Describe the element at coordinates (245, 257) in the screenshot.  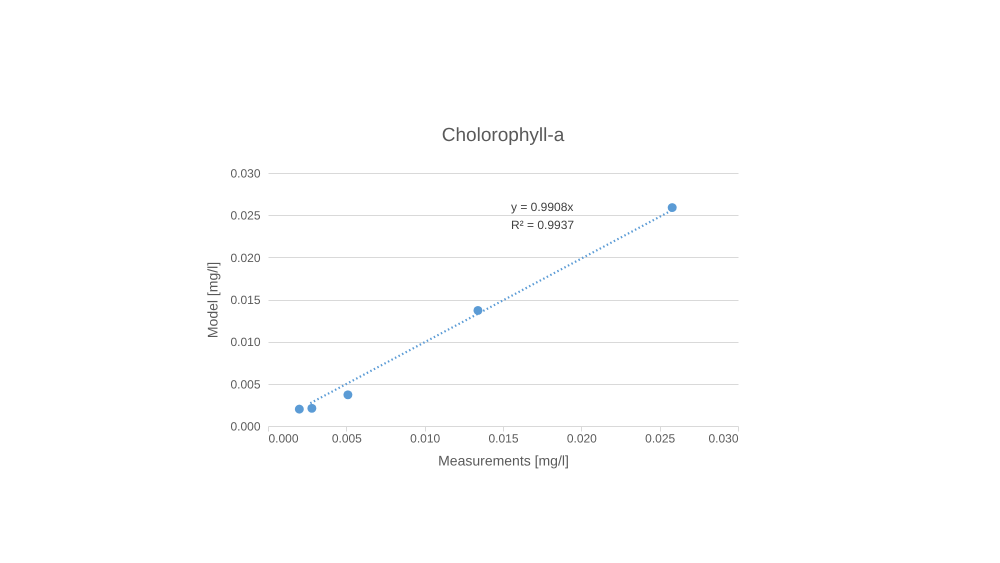
I see `y-tick-label: 0.020` at that location.